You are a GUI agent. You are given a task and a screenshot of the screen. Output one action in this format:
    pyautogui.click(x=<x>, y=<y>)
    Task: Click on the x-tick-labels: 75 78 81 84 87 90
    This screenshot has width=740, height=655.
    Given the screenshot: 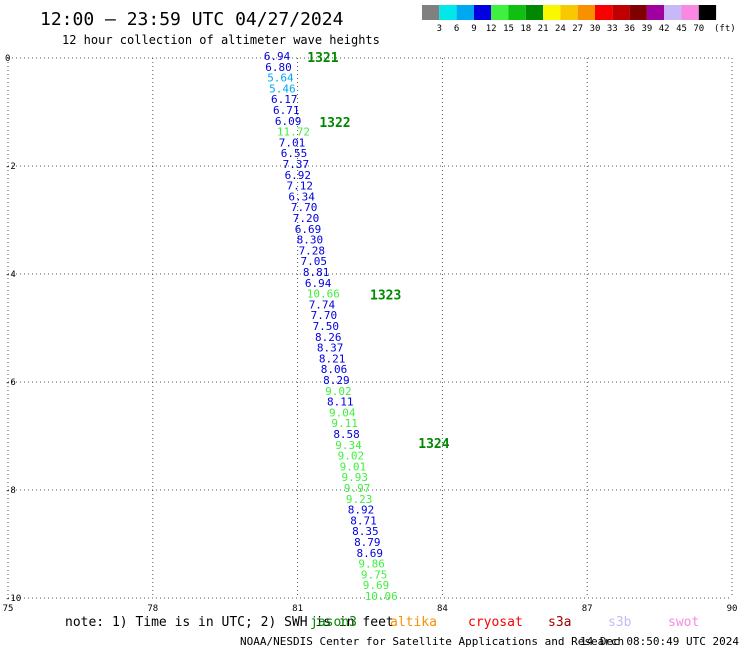 What is the action you would take?
    pyautogui.click(x=370, y=609)
    